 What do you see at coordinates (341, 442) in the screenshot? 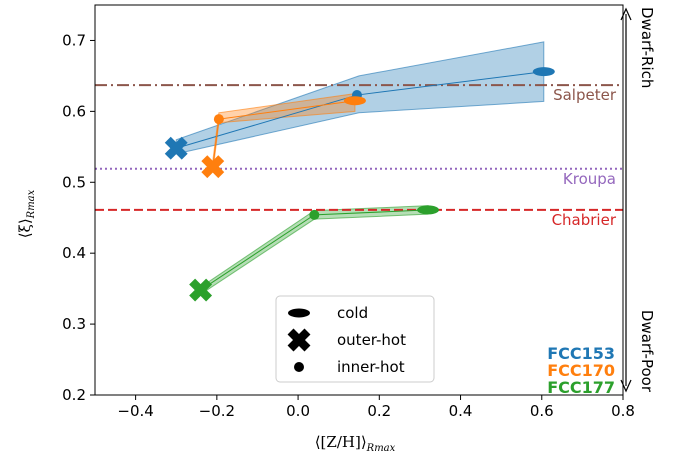
I see `x-axis-label-main: ⟨[Z/H]⟩` at bounding box center [341, 442].